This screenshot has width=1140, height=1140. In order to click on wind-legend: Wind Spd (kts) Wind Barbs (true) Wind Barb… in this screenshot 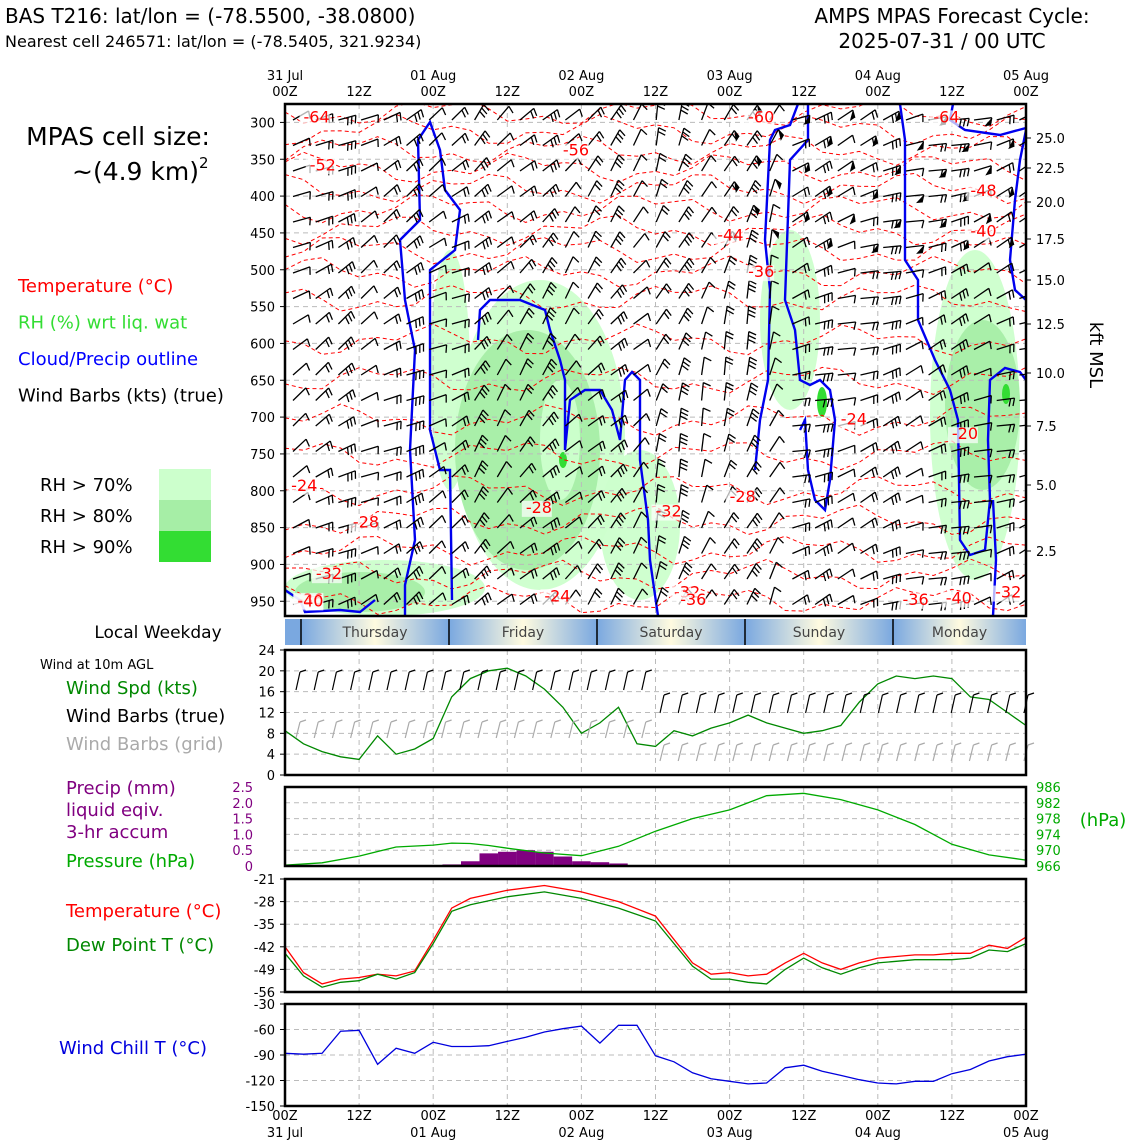, I will do `click(145, 716)`.